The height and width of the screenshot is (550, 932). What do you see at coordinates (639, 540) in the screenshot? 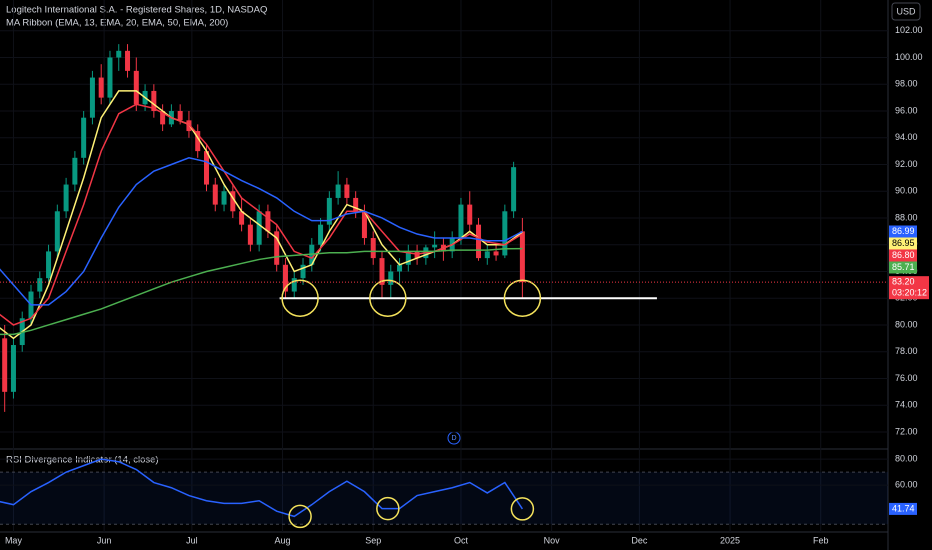
I see `x-tick-label: Dec` at bounding box center [639, 540].